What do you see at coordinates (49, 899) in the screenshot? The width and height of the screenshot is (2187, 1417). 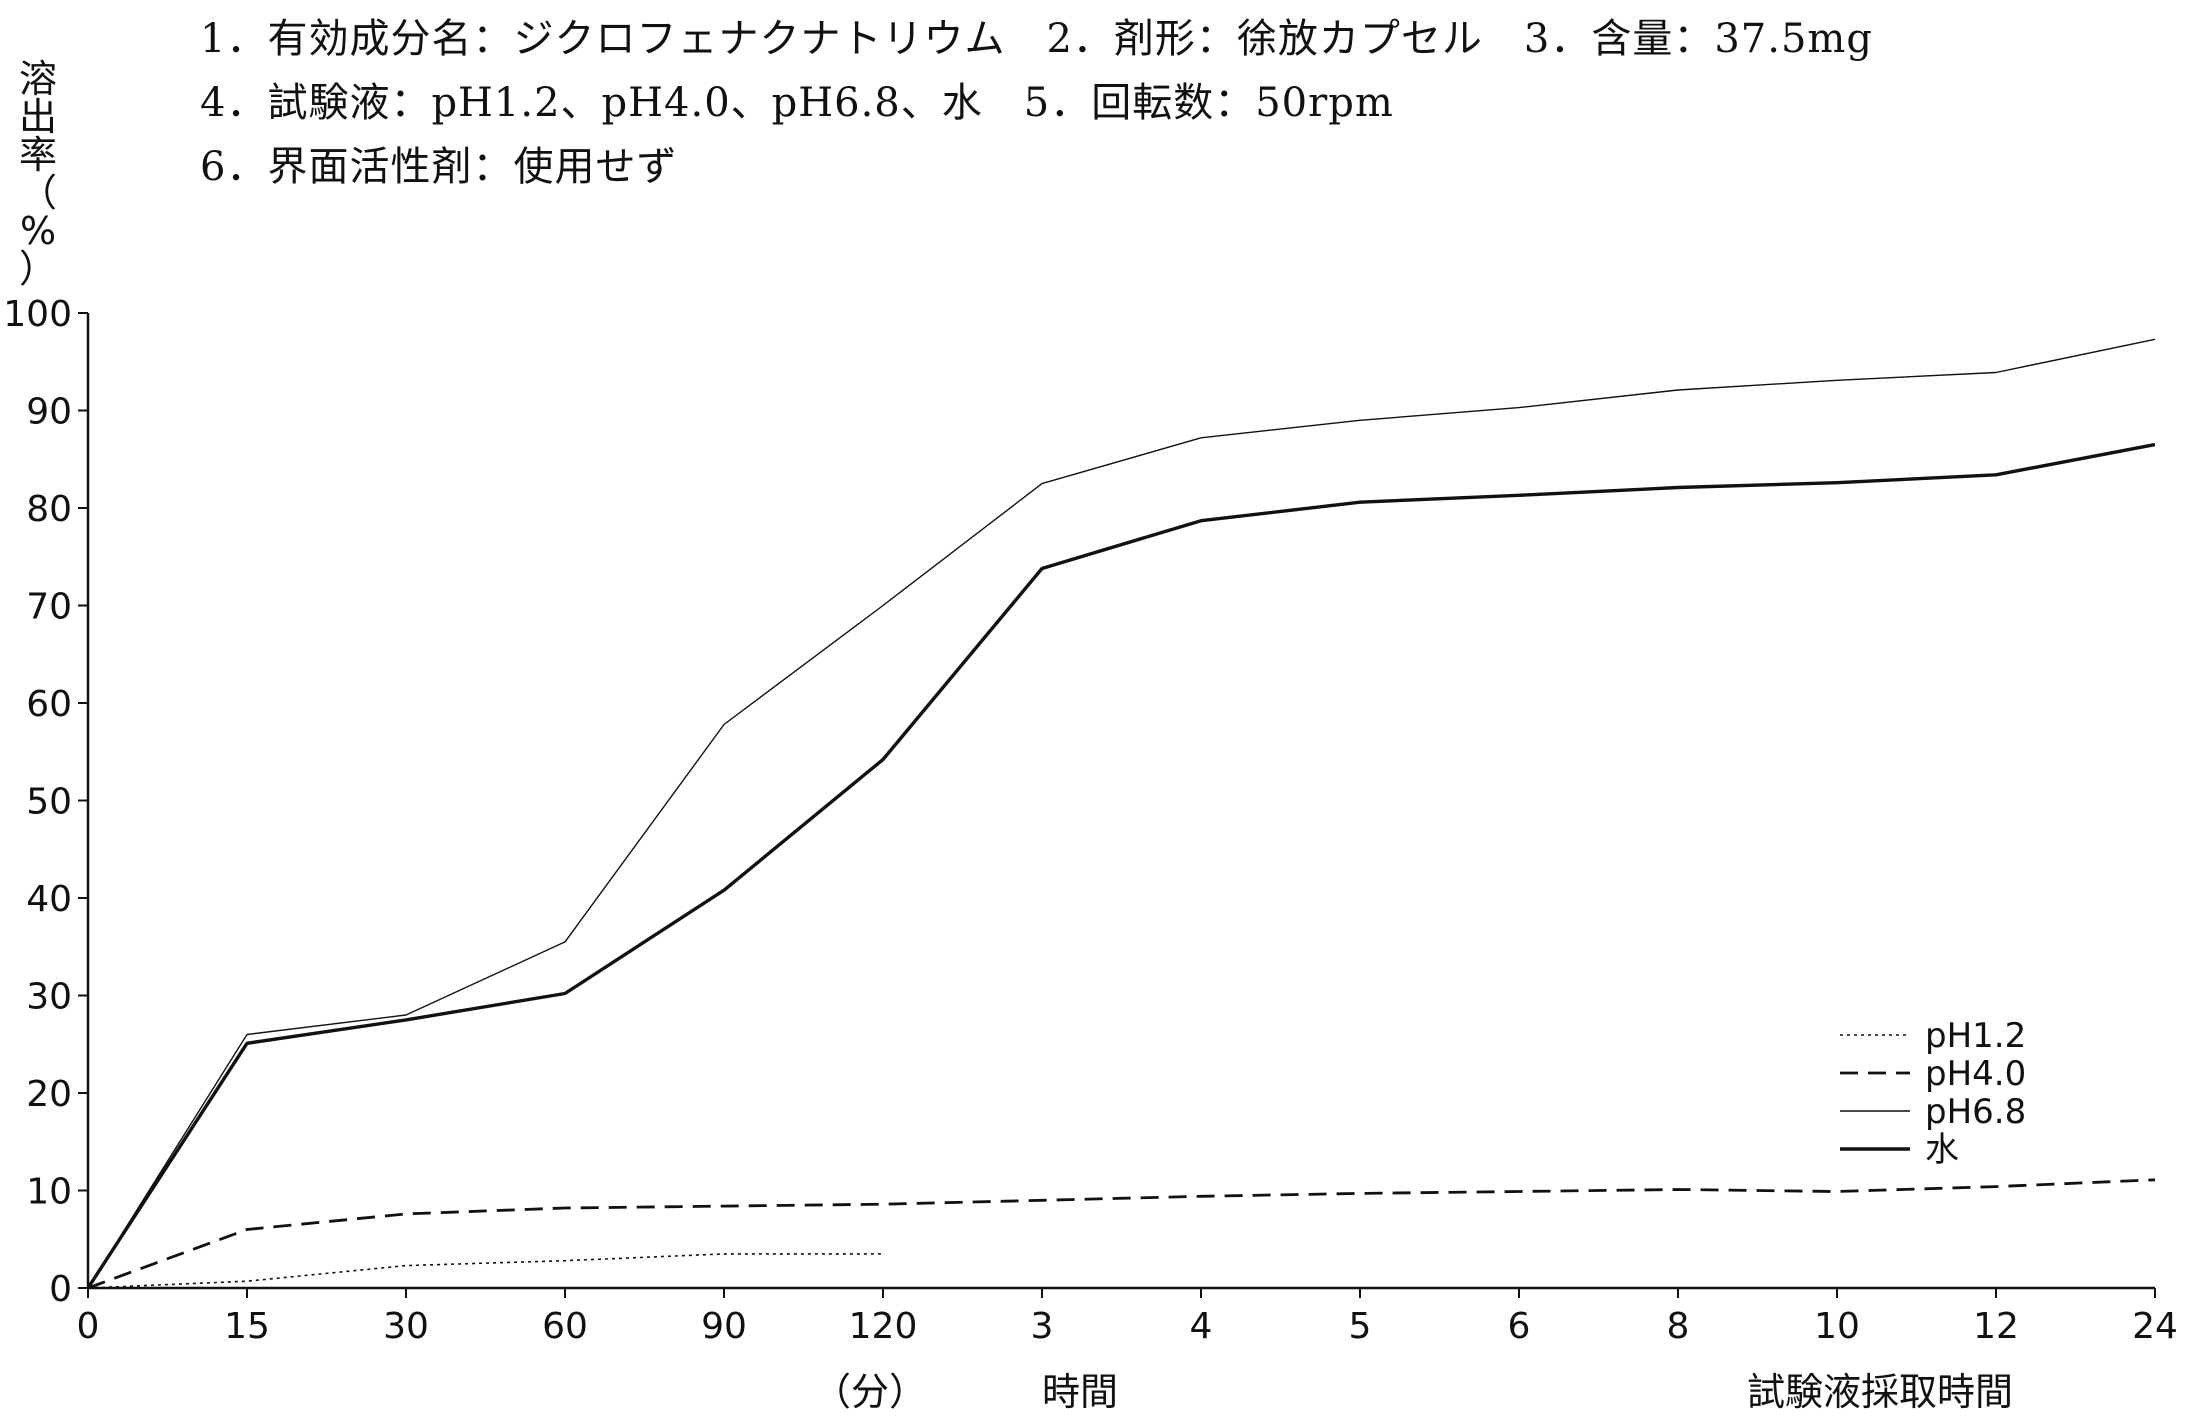 I see `y-tick-label: 40` at bounding box center [49, 899].